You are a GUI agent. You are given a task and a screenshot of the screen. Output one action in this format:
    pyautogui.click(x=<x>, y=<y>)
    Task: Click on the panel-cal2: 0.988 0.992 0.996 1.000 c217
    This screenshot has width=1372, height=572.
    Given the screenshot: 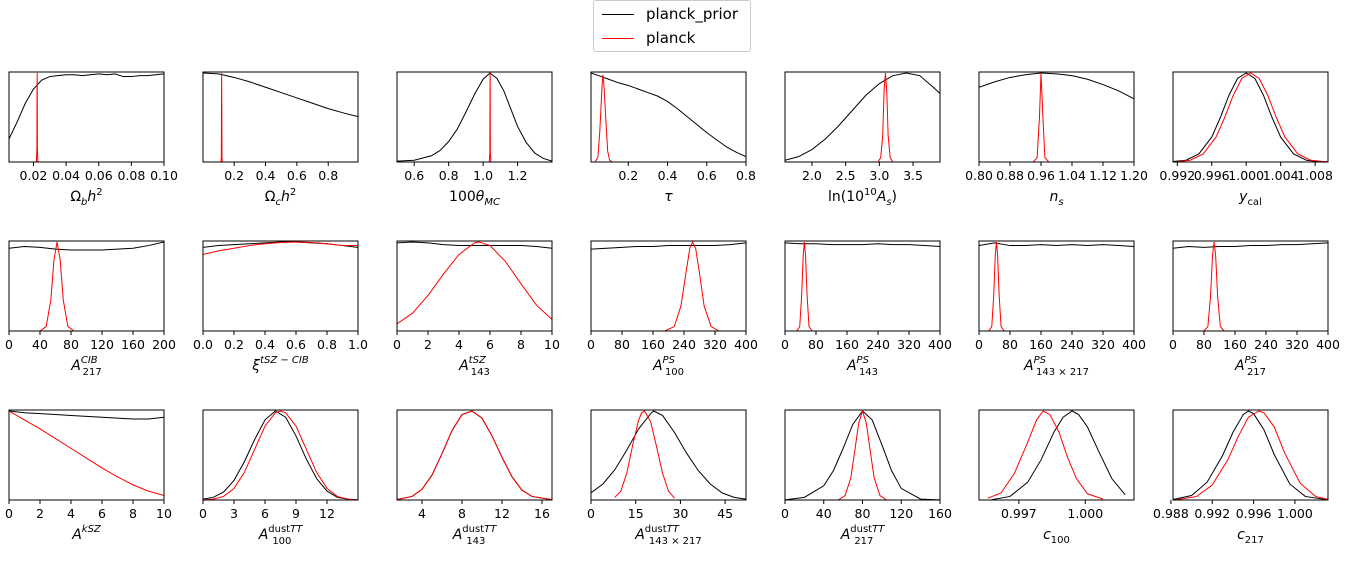 What is the action you would take?
    pyautogui.click(x=1241, y=477)
    